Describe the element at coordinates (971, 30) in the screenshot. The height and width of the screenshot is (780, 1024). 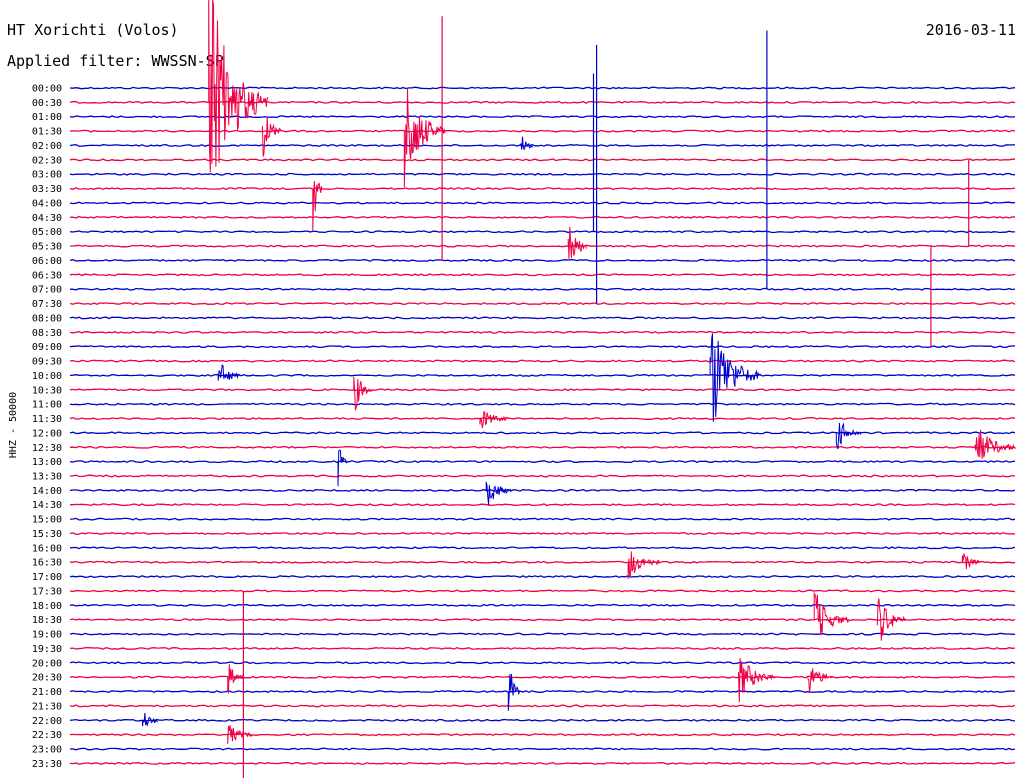
I see `date-label: 2016-03-11` at that location.